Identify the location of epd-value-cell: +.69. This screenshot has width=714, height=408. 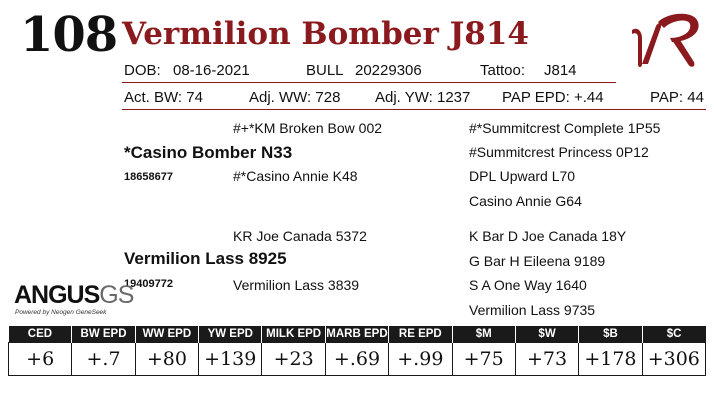
(357, 359).